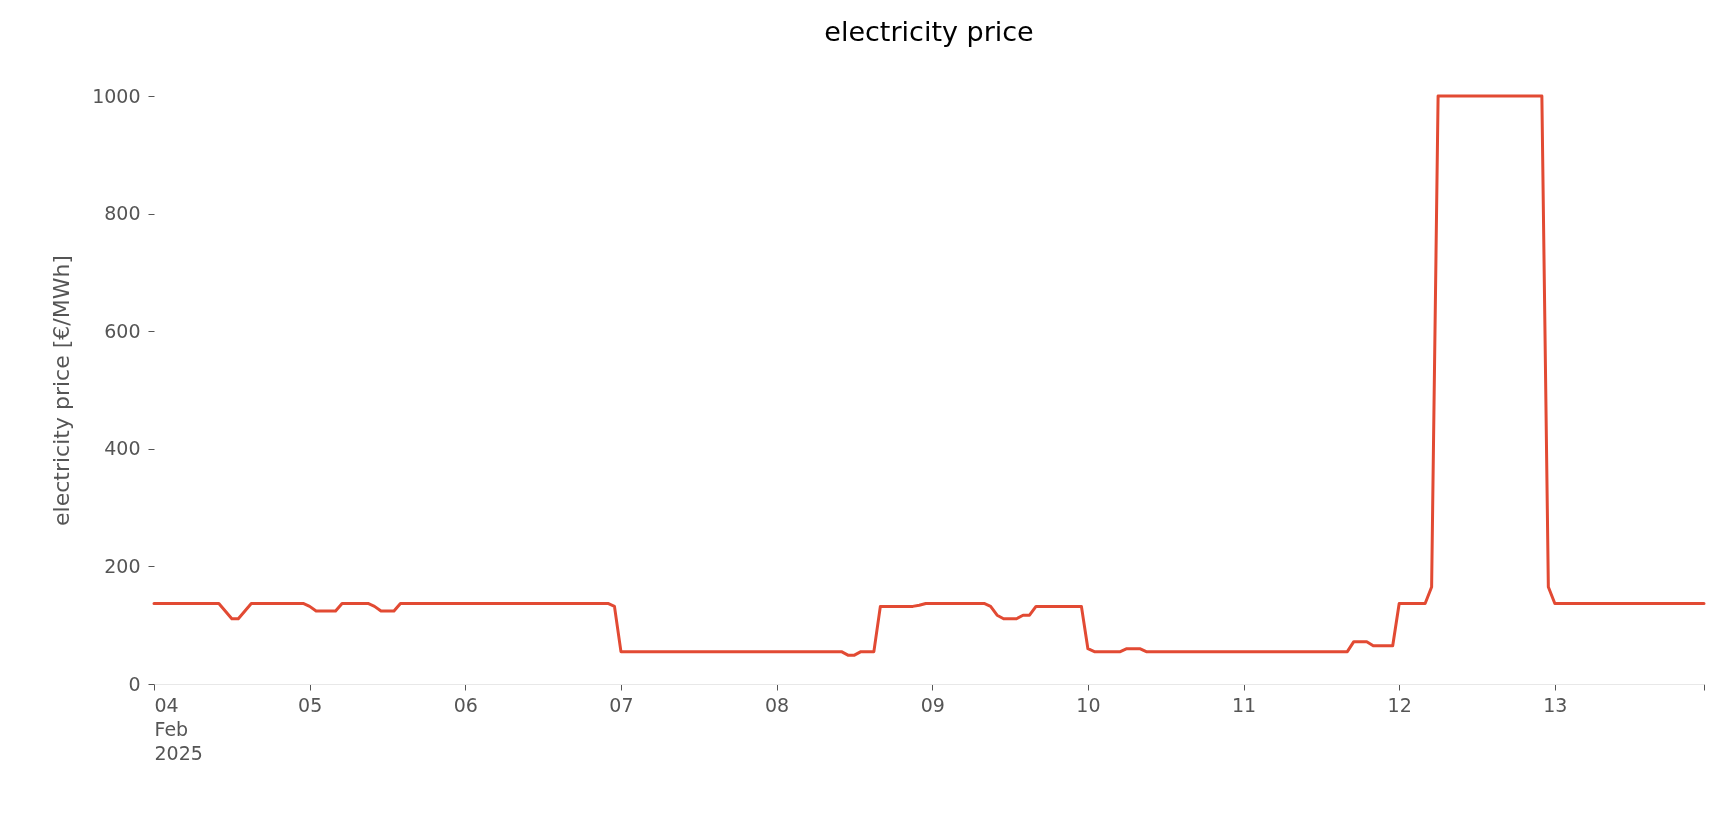  I want to click on x-tick-label: 05, so click(310, 704).